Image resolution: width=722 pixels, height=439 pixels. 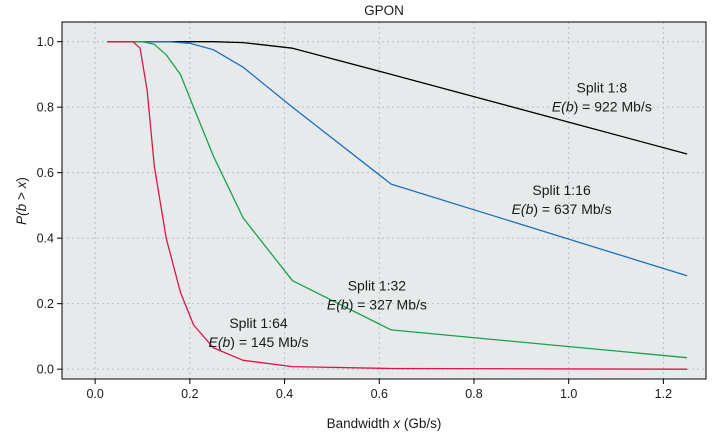 I want to click on chart-title: GPON, so click(x=384, y=10).